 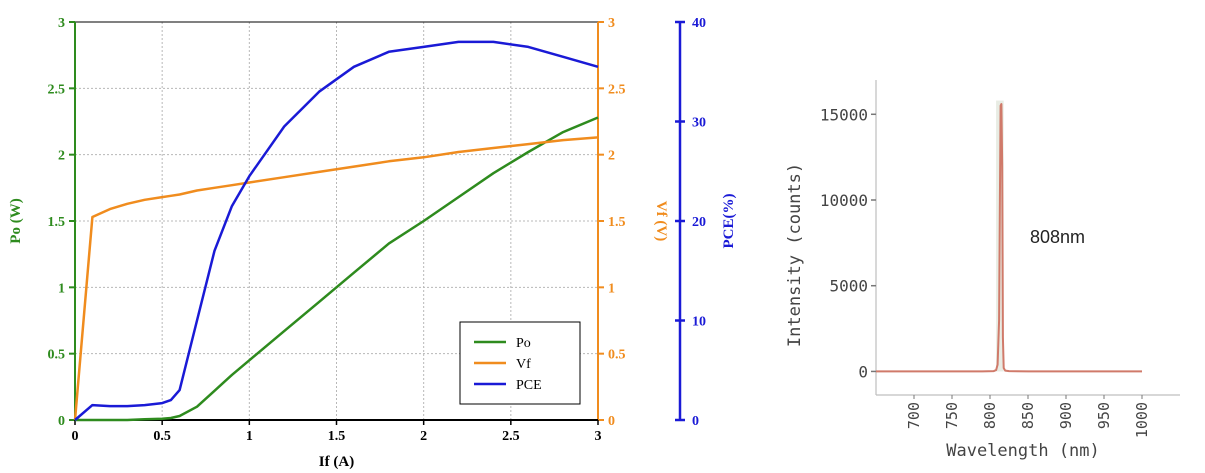 I want to click on y-tick-label-left: 2.5, so click(x=57, y=89).